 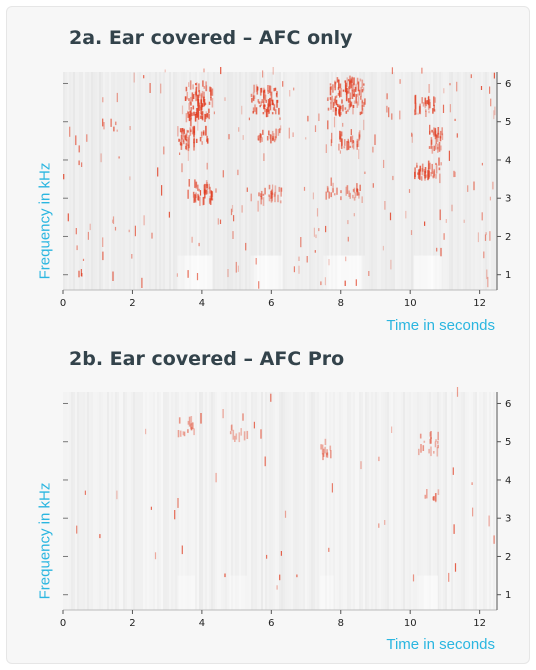 I want to click on chart-title-2a: 2a. Ear covered – AFC only, so click(x=211, y=38).